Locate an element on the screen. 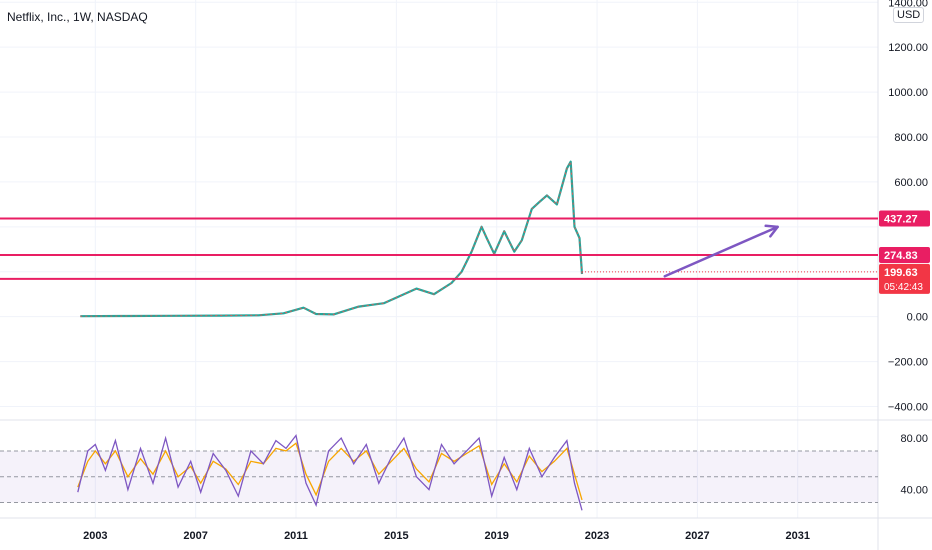 The height and width of the screenshot is (550, 932). trend-arrow-shaft is located at coordinates (721, 251).